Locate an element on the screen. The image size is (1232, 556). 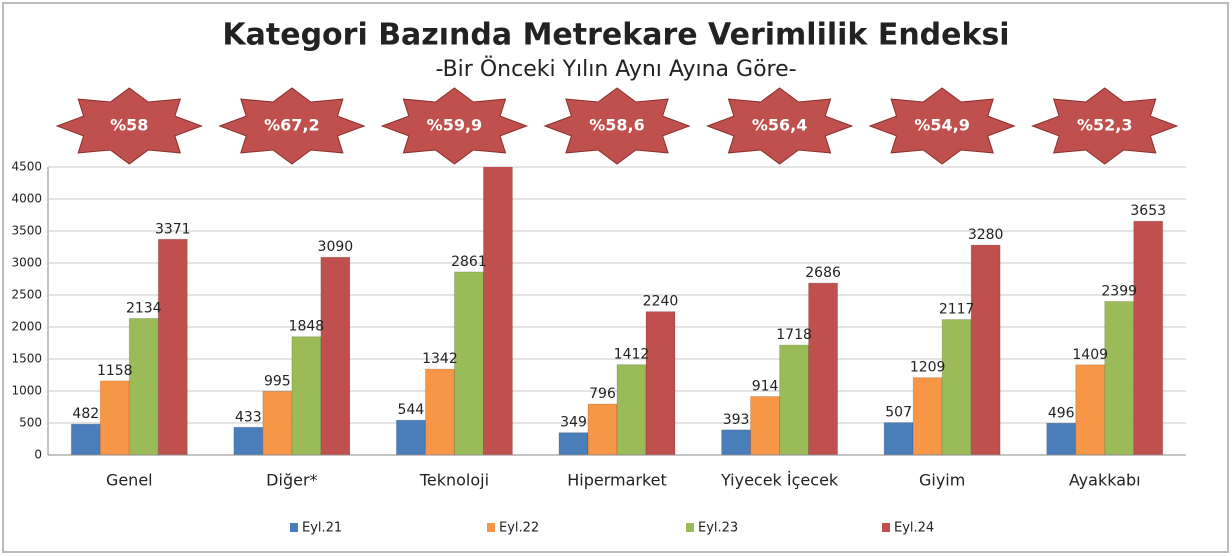
y-tick-label: 4500 is located at coordinates (26, 167).